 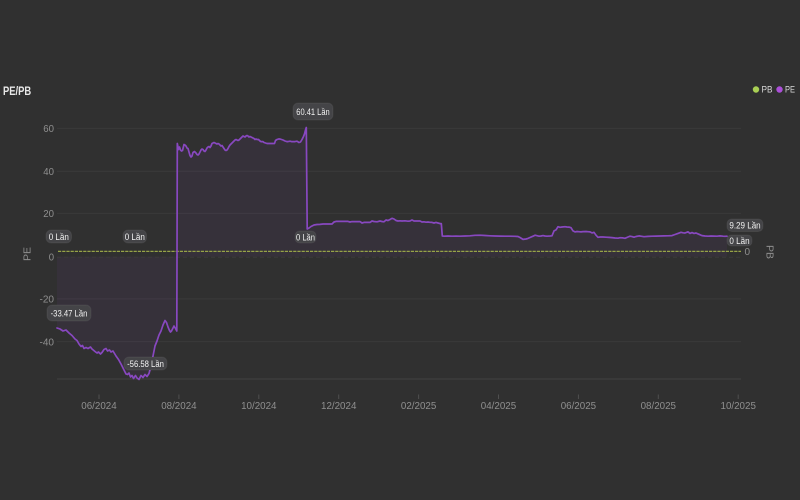 I want to click on svg-text: -20, so click(x=47, y=300).